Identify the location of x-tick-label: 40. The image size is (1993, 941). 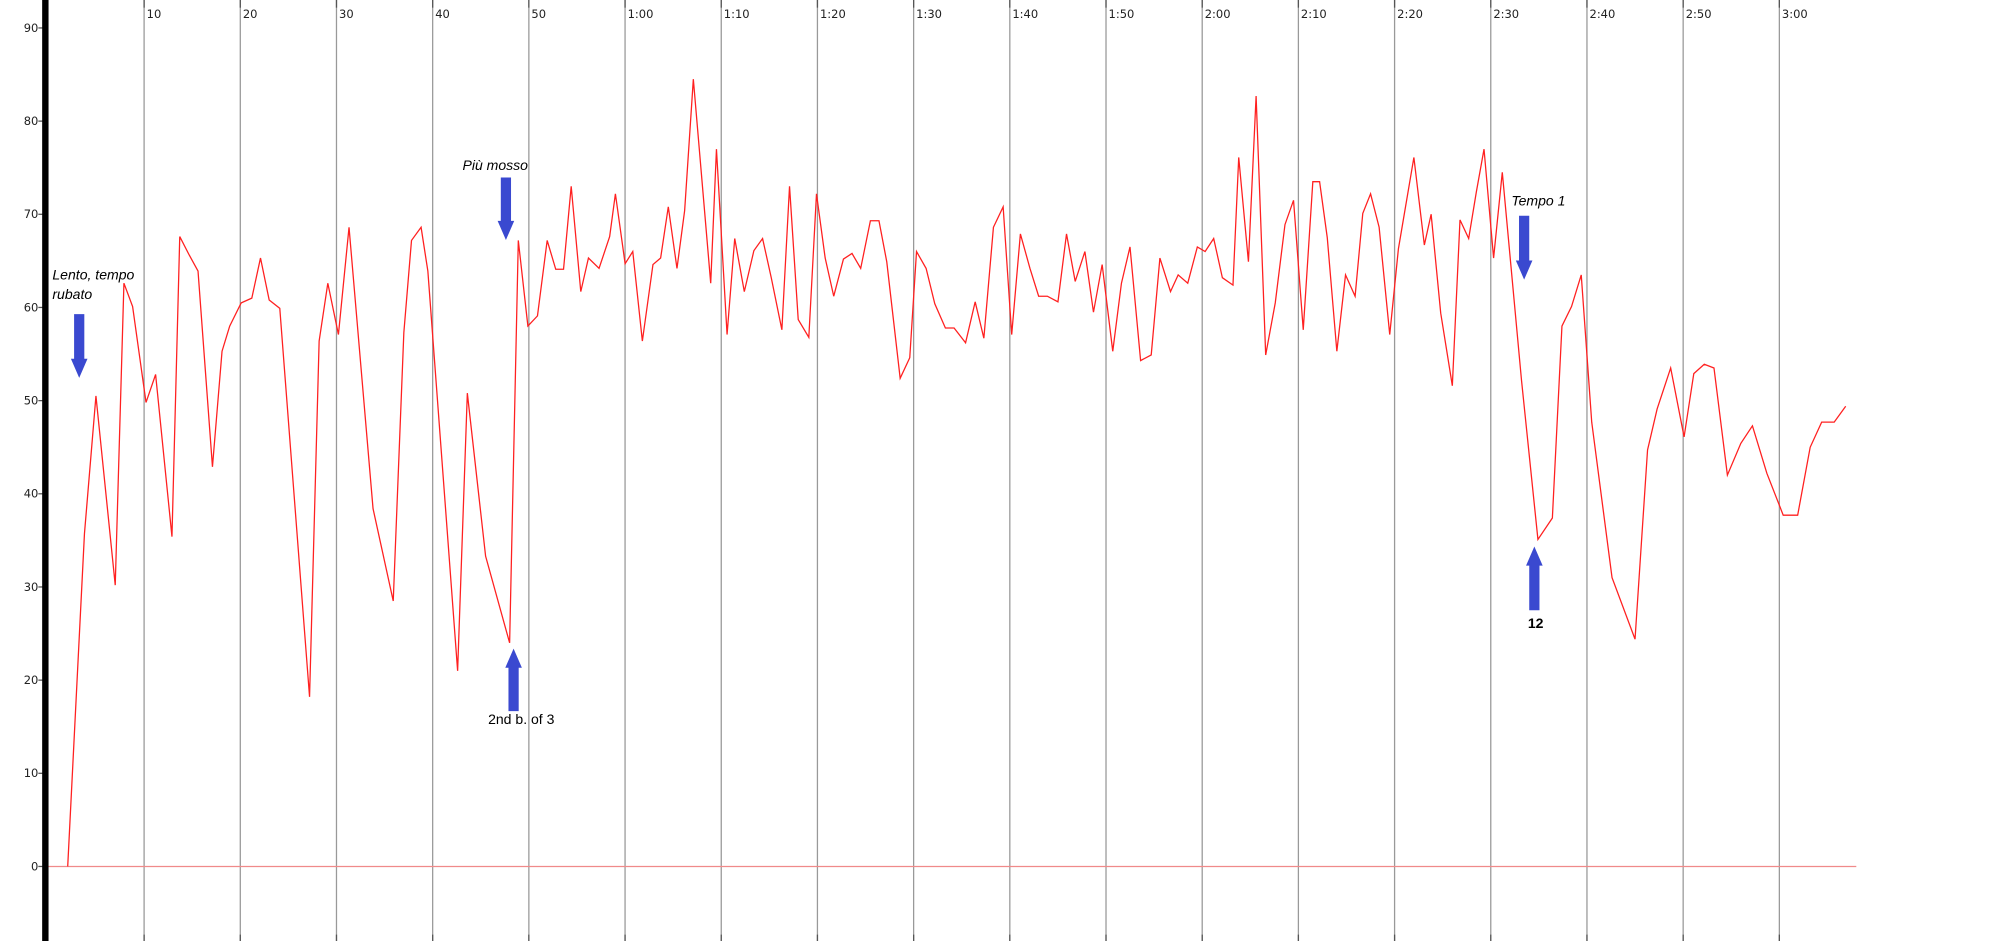
(442, 14).